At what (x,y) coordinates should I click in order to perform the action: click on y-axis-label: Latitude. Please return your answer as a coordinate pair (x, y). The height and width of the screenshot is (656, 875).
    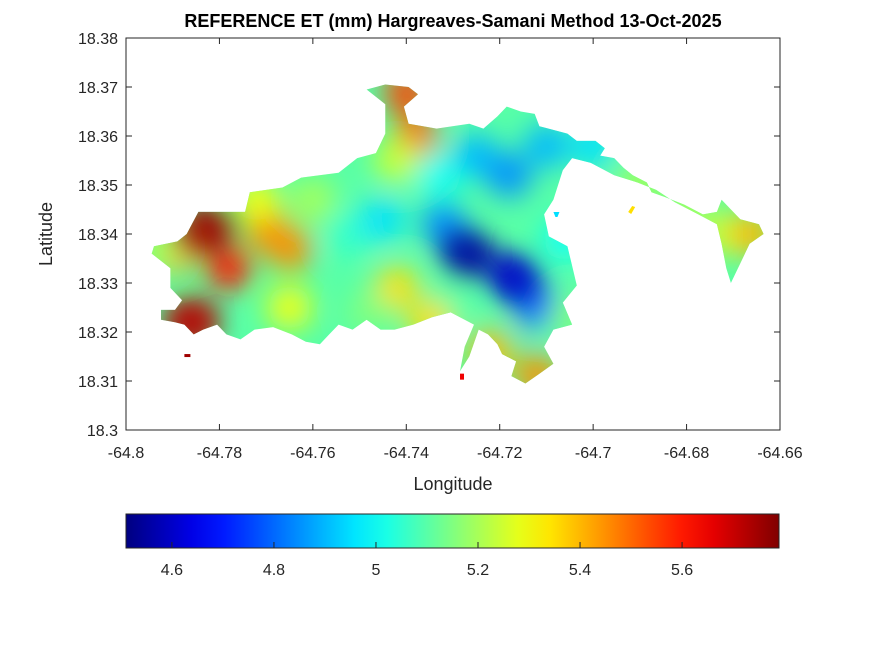
    Looking at the image, I should click on (46, 234).